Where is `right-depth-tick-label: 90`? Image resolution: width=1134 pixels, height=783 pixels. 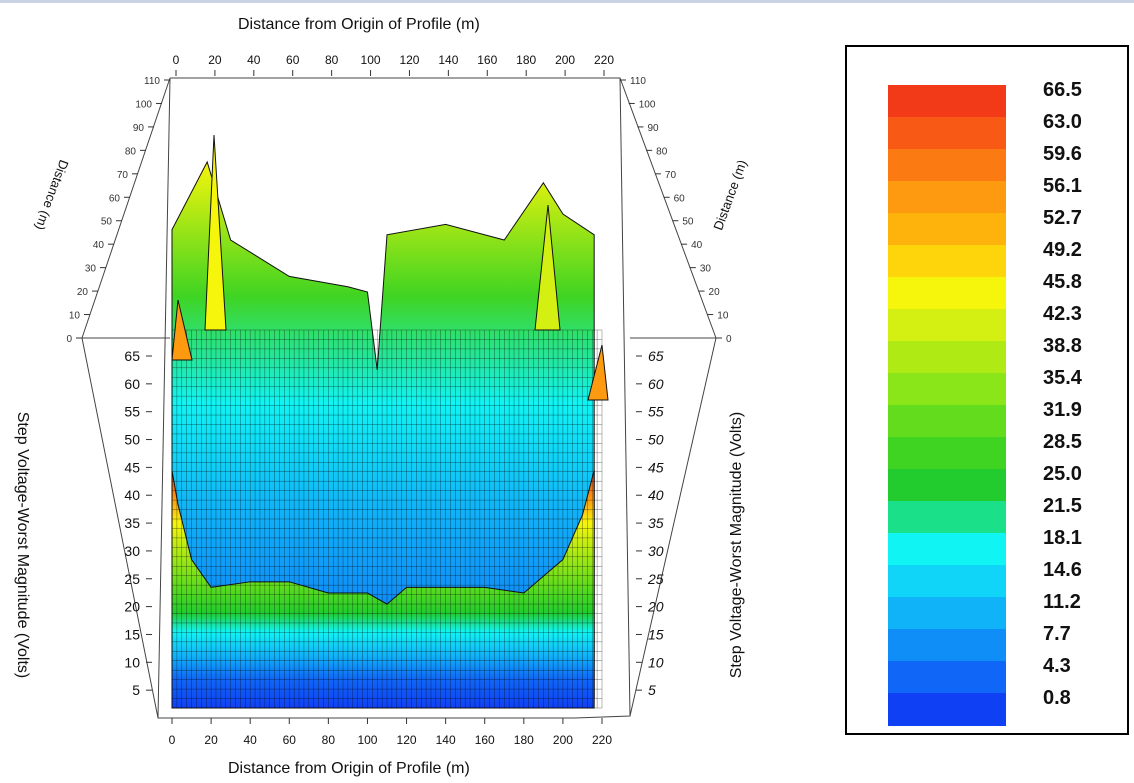
right-depth-tick-label: 90 is located at coordinates (653, 128).